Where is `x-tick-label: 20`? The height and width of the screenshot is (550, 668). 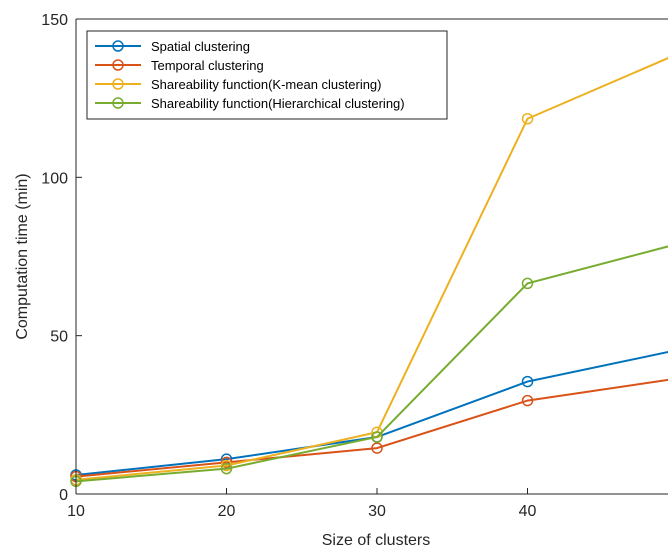
x-tick-label: 20 is located at coordinates (227, 511).